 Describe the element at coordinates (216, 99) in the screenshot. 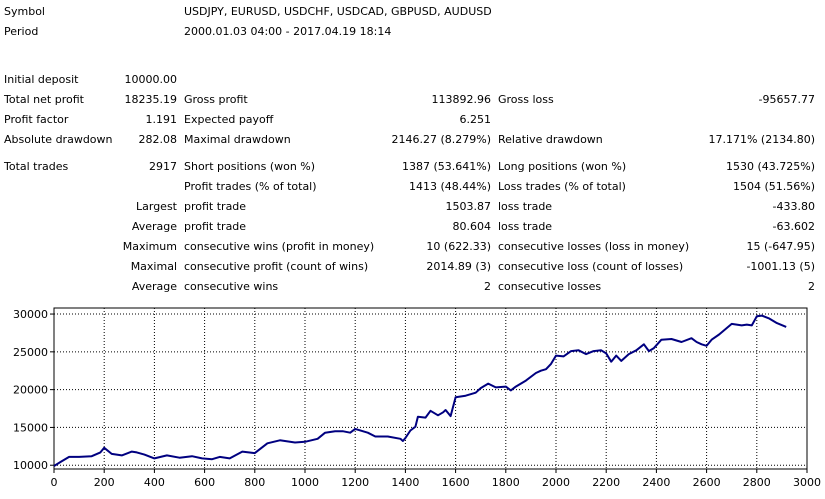

I see `gross-profit-label: Gross profit` at that location.